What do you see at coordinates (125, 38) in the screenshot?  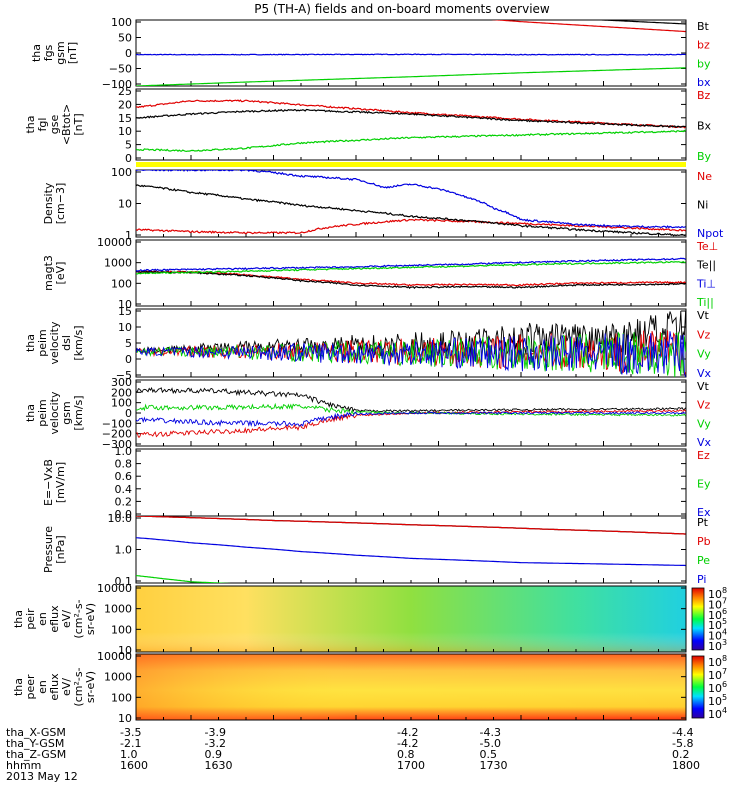 I see `y-tick-label: 50` at bounding box center [125, 38].